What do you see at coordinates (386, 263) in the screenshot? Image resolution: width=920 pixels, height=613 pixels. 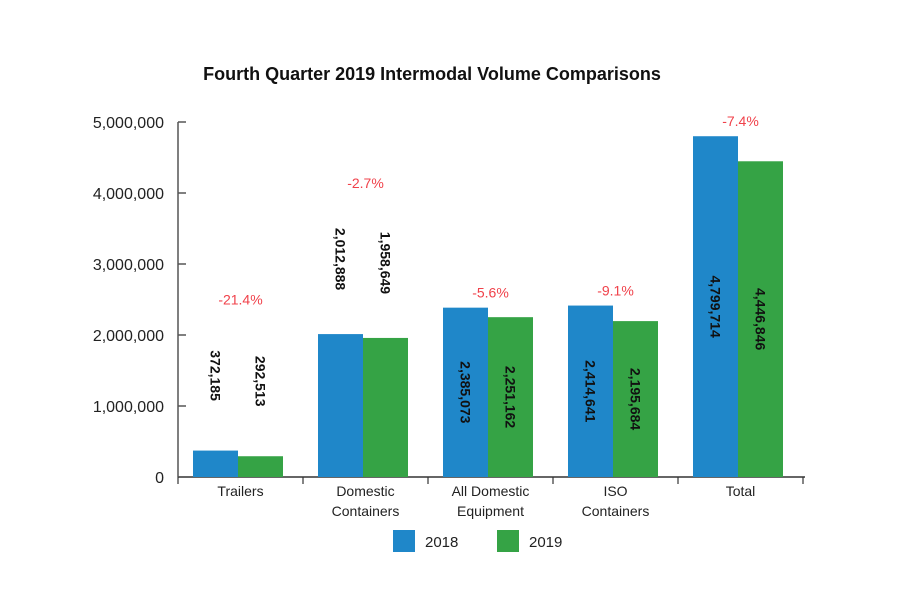 I see `data-label: 1,958,649` at bounding box center [386, 263].